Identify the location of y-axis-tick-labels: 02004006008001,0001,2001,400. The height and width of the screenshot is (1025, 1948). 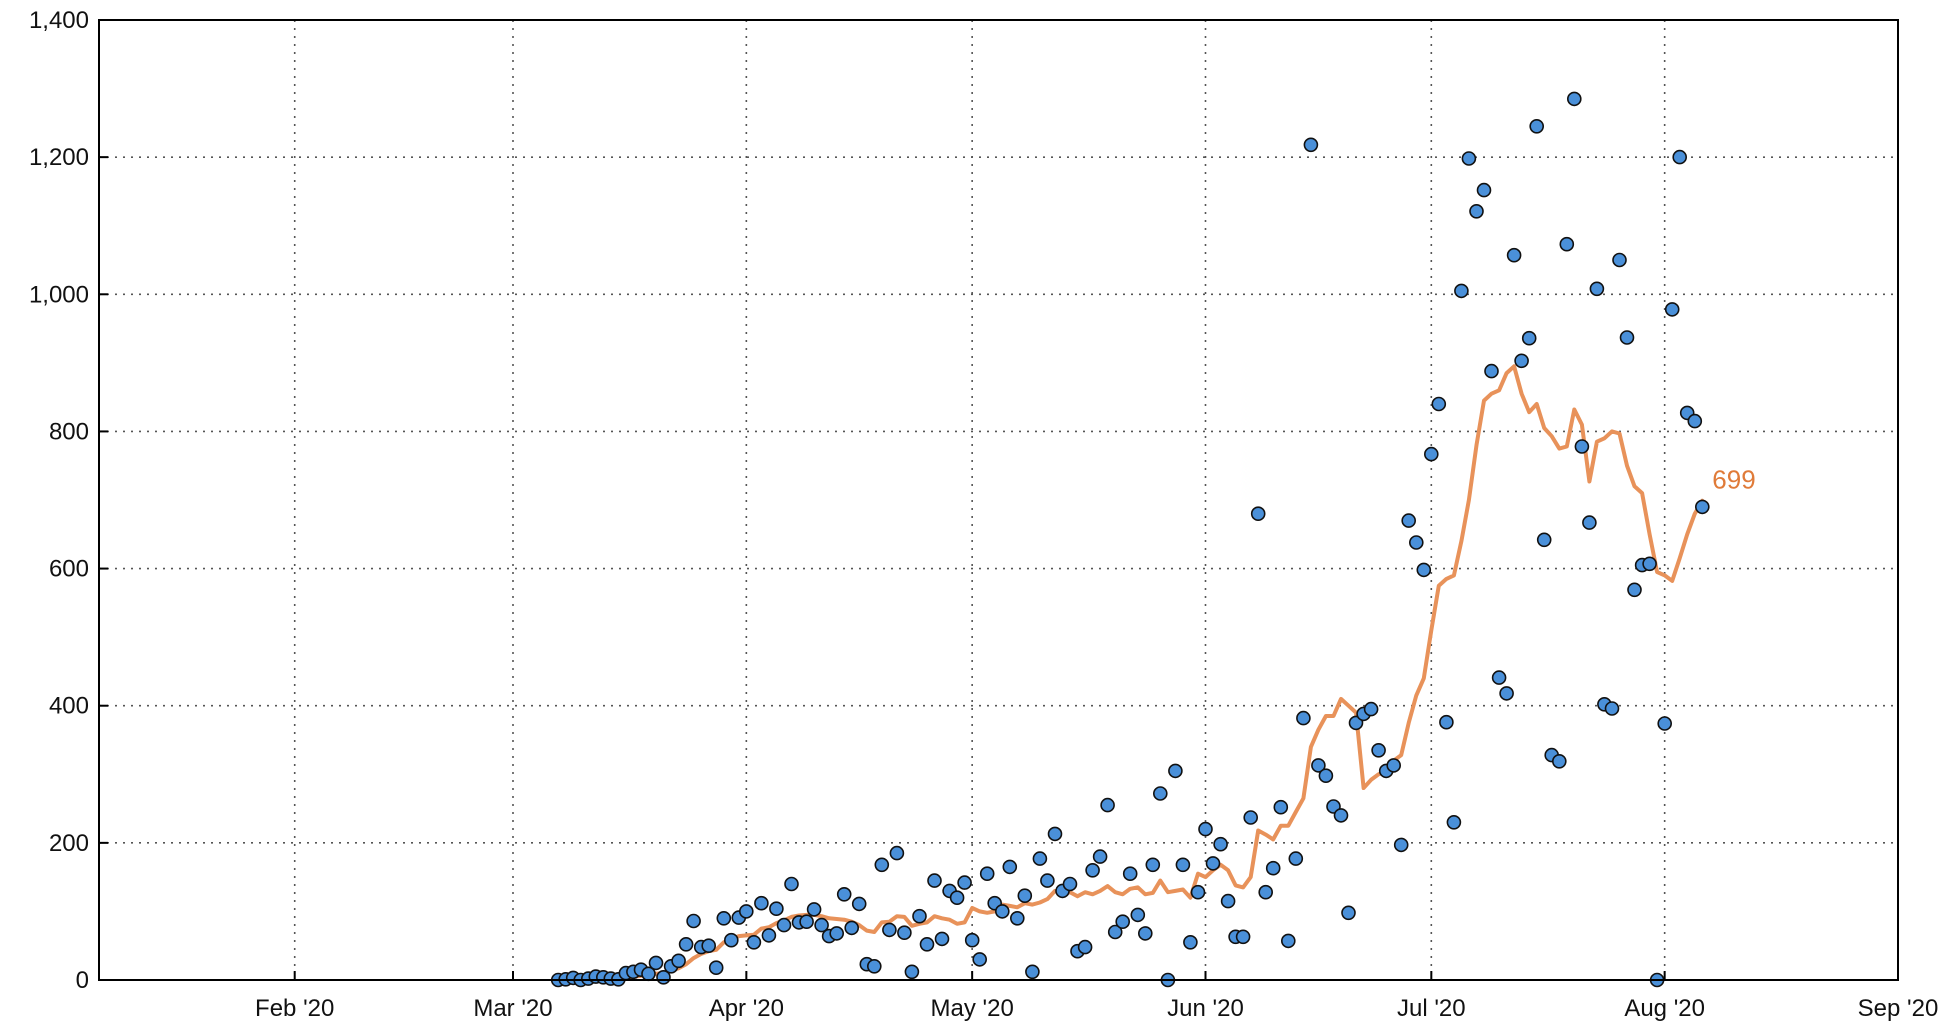
(59, 500).